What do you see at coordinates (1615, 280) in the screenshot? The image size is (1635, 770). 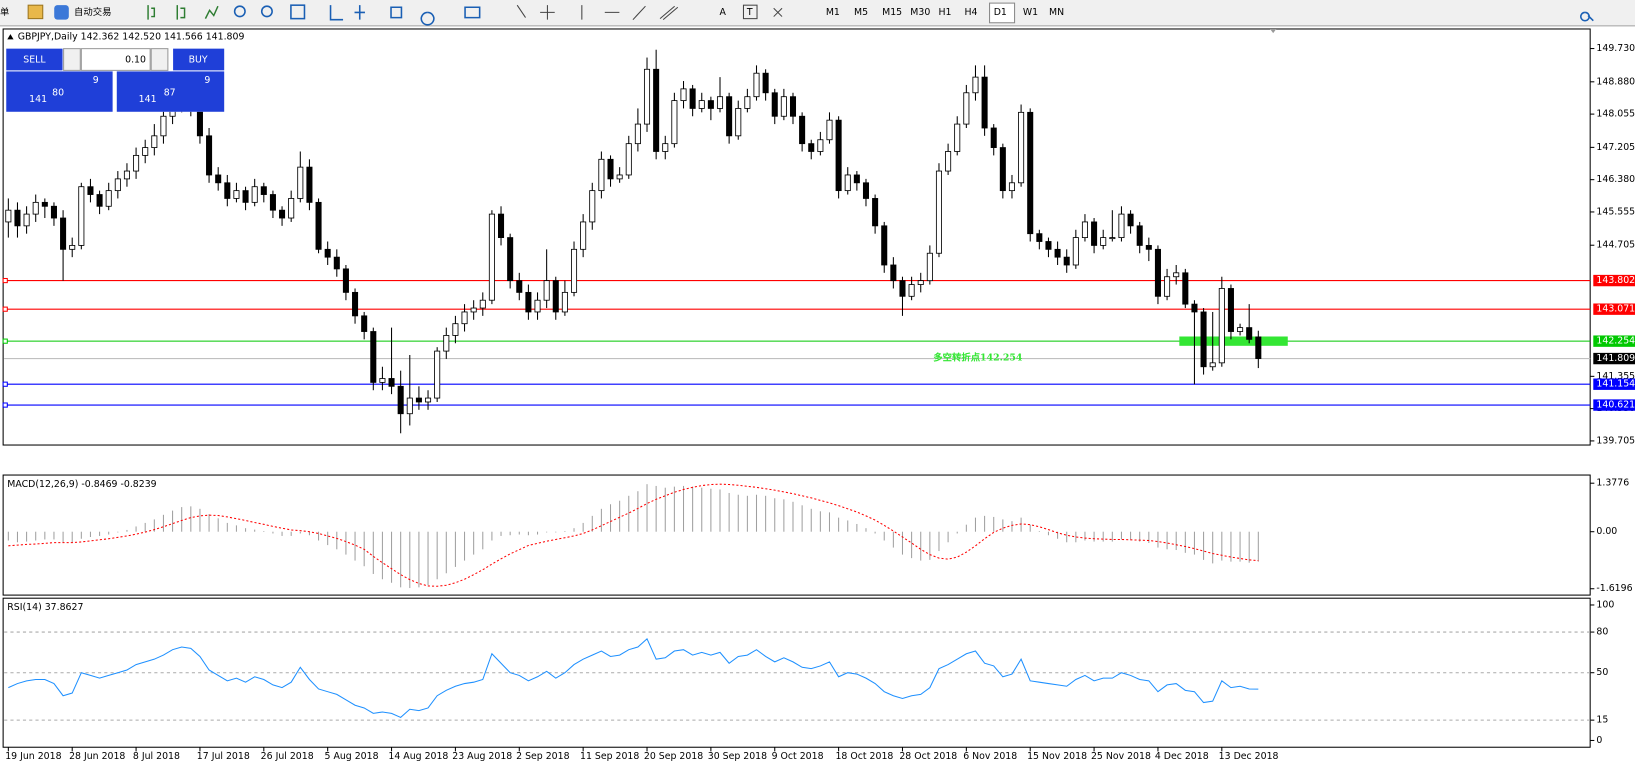 I see `level-label: 143.802` at bounding box center [1615, 280].